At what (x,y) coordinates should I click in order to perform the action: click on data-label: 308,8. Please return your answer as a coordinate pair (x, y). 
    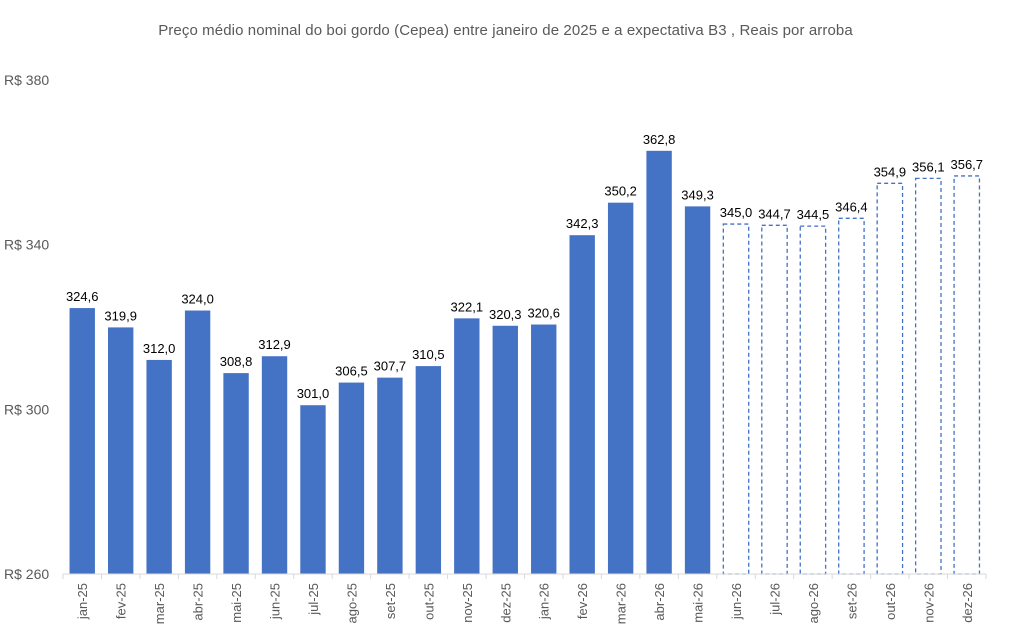
    Looking at the image, I should click on (236, 361).